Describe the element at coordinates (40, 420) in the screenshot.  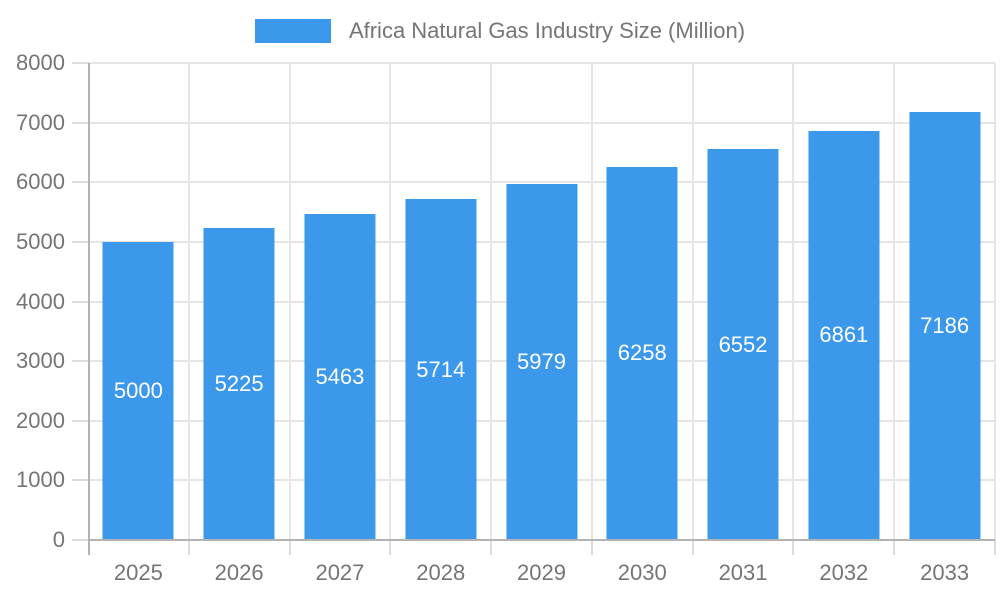
I see `y-tick-label: 2000` at that location.